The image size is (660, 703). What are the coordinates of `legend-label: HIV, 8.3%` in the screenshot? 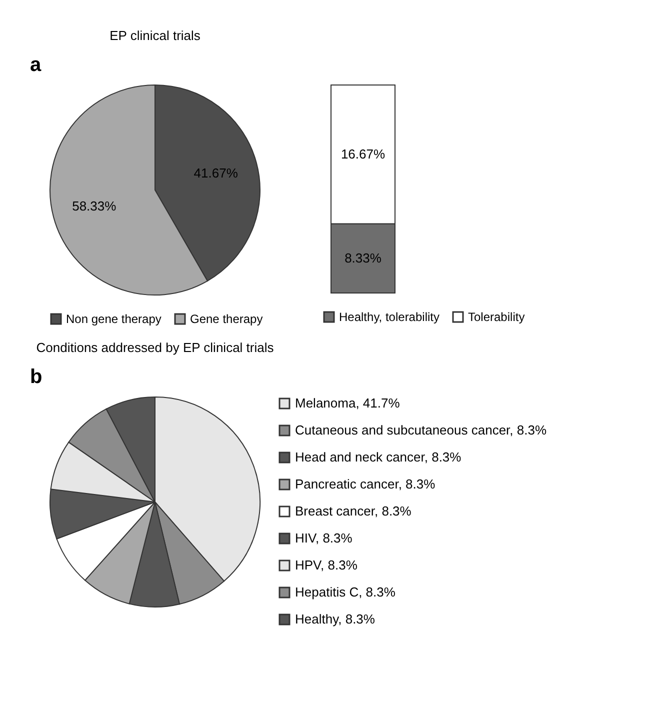 It's located at (324, 538).